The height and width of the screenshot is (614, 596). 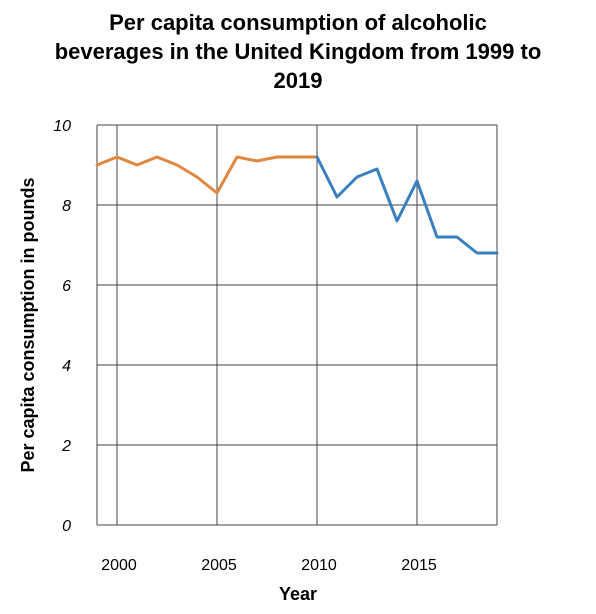 I want to click on y-axis-ticks: 0 2 4 6 8 10, so click(x=62, y=326).